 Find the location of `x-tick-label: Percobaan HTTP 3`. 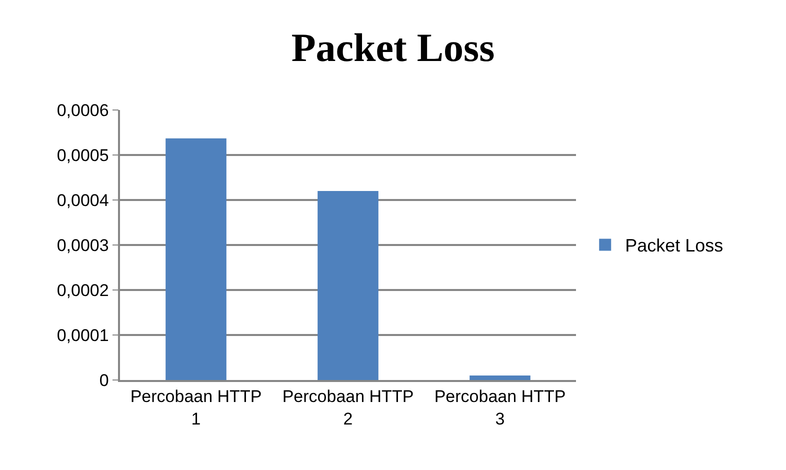

x-tick-label: Percobaan HTTP 3 is located at coordinates (500, 407).